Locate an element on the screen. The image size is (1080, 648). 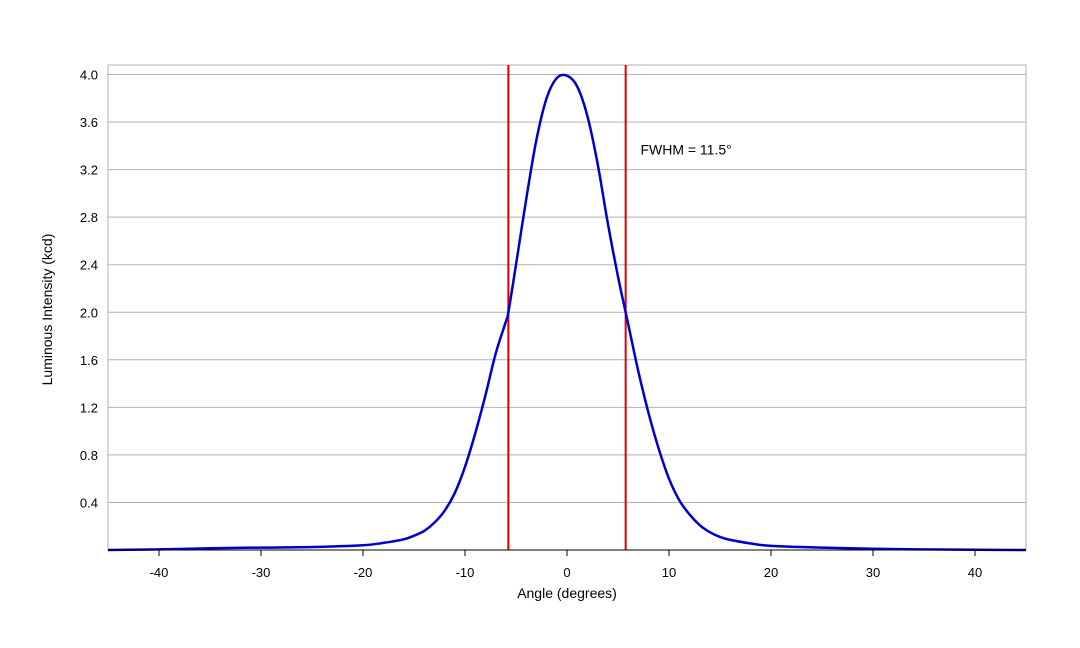
y-tick-label-8: 3.6 is located at coordinates (89, 122).